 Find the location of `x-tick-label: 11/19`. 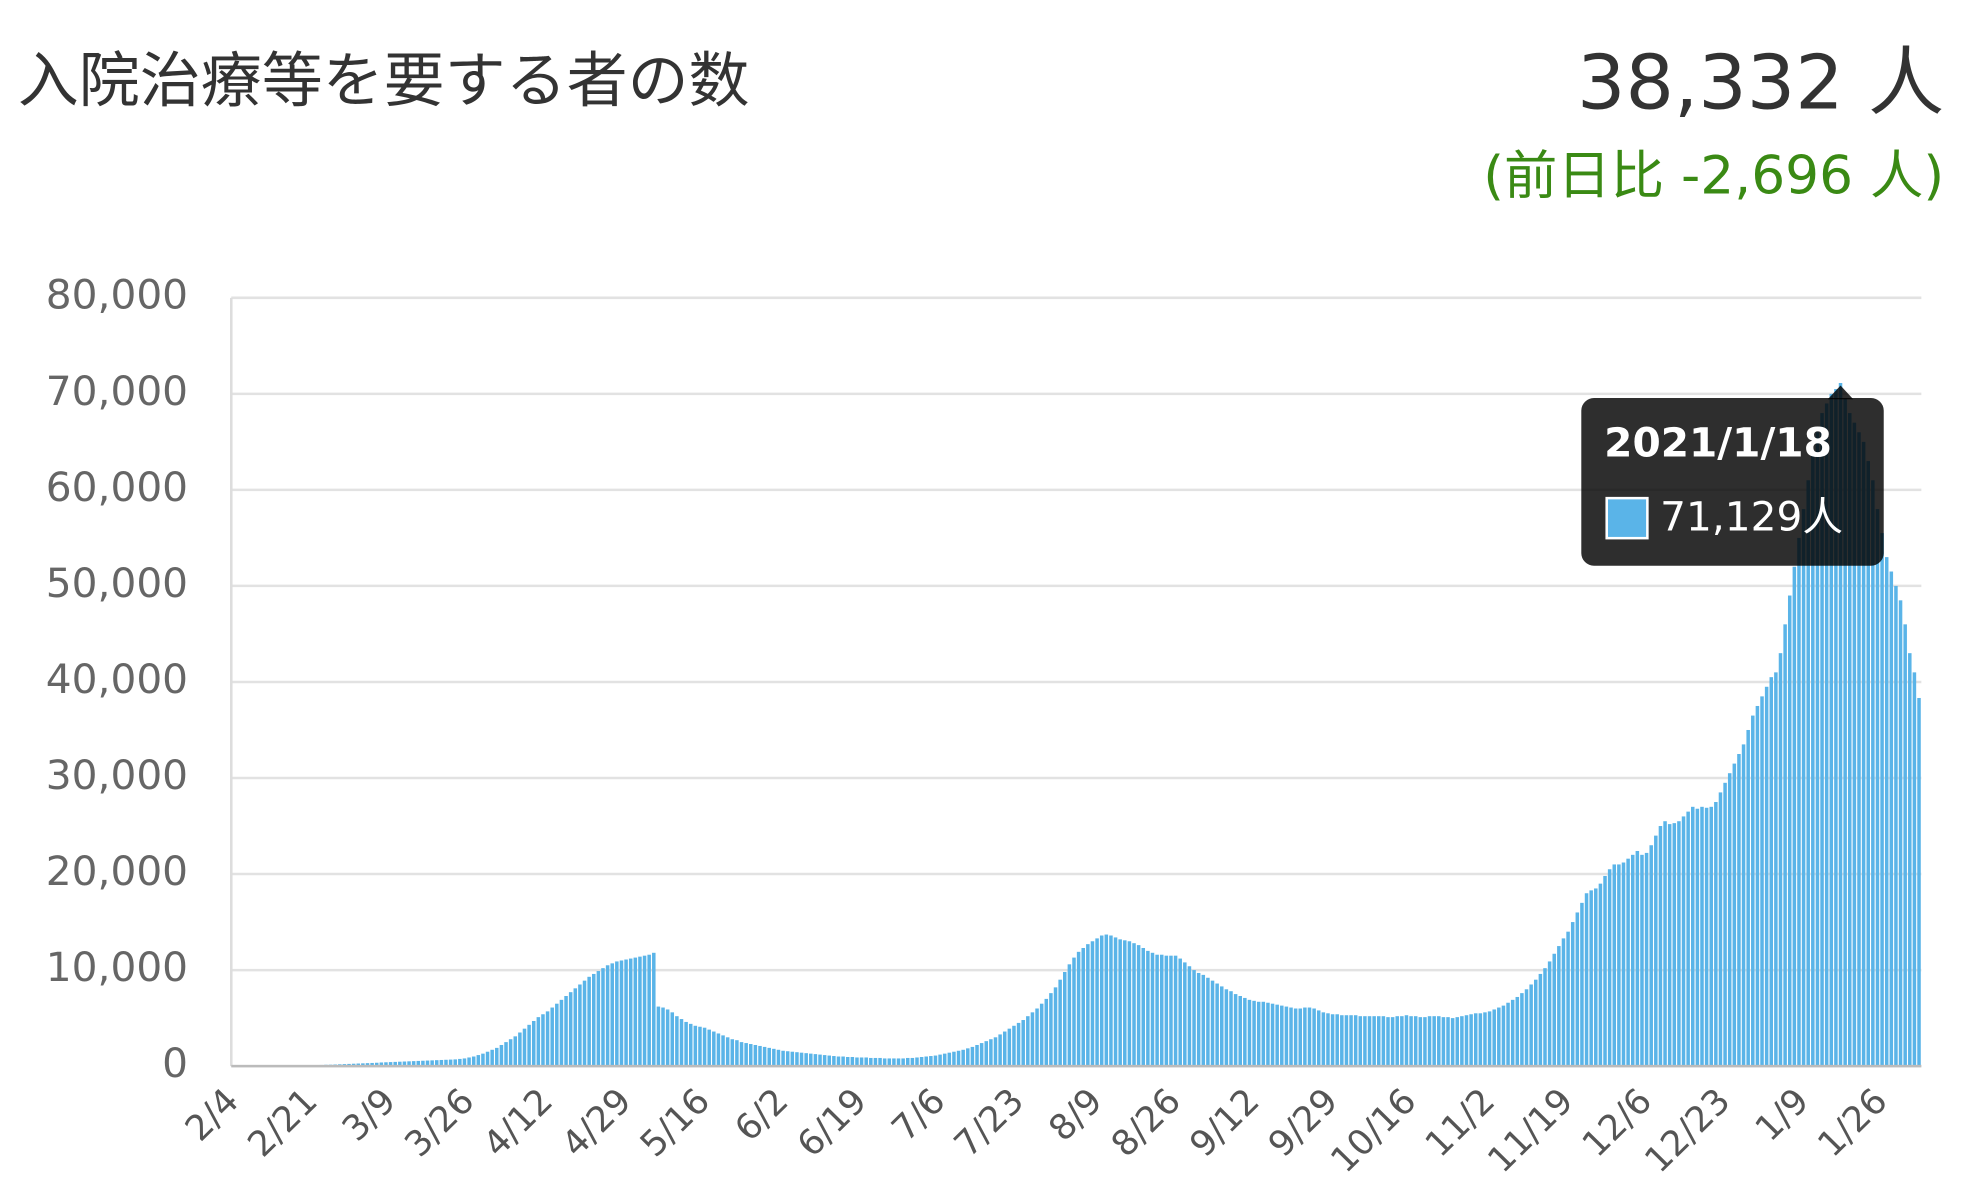

x-tick-label: 11/19 is located at coordinates (1531, 1131).